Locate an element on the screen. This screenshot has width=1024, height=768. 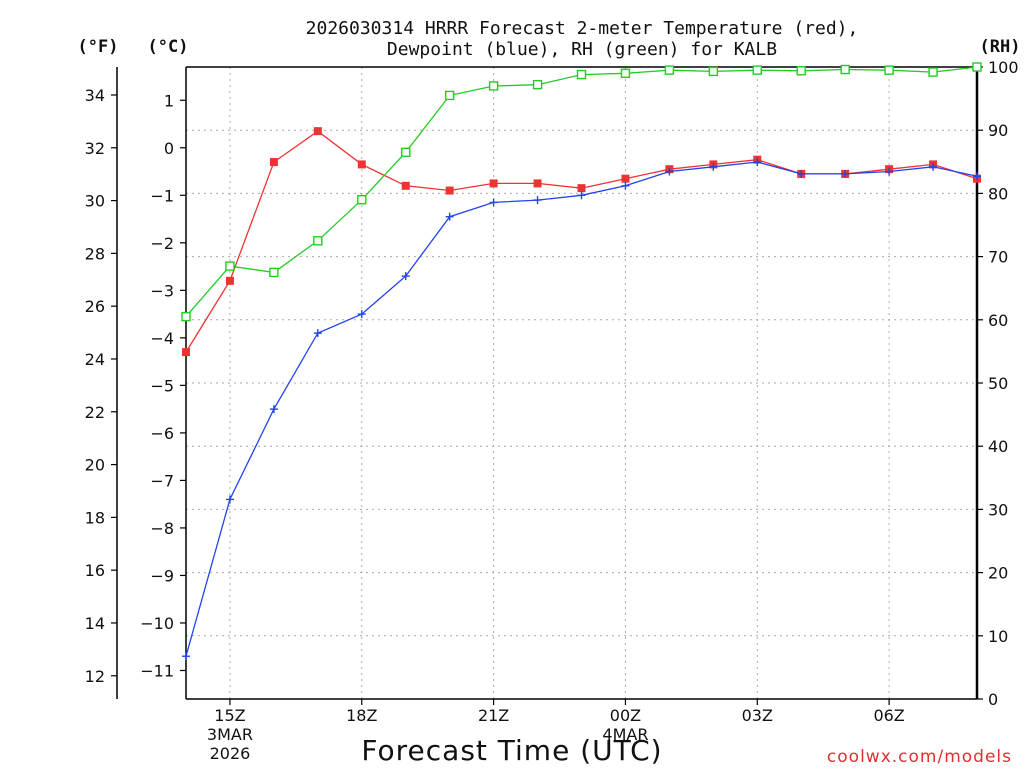
rh-tick-label: 60 is located at coordinates (998, 320).